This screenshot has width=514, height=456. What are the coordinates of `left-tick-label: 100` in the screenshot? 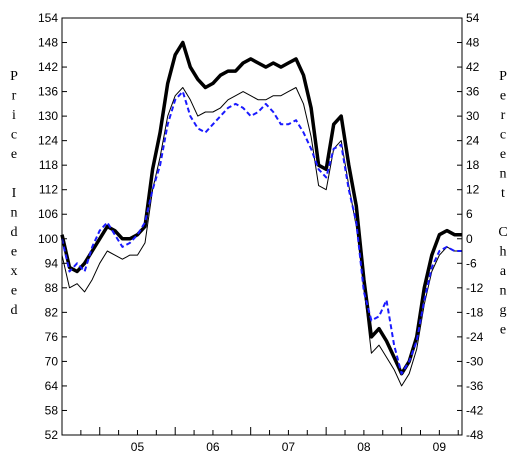 It's located at (48, 239).